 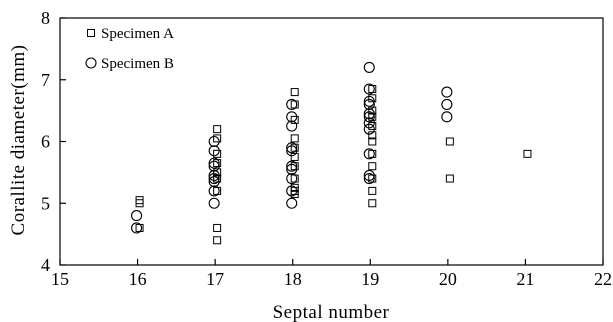 What do you see at coordinates (215, 279) in the screenshot?
I see `x-tick-label: 17` at bounding box center [215, 279].